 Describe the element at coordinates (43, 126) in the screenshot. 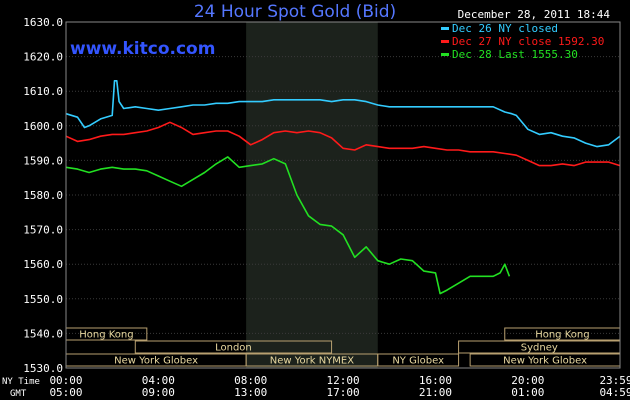

I see `y-tick-label: 1600.0` at that location.